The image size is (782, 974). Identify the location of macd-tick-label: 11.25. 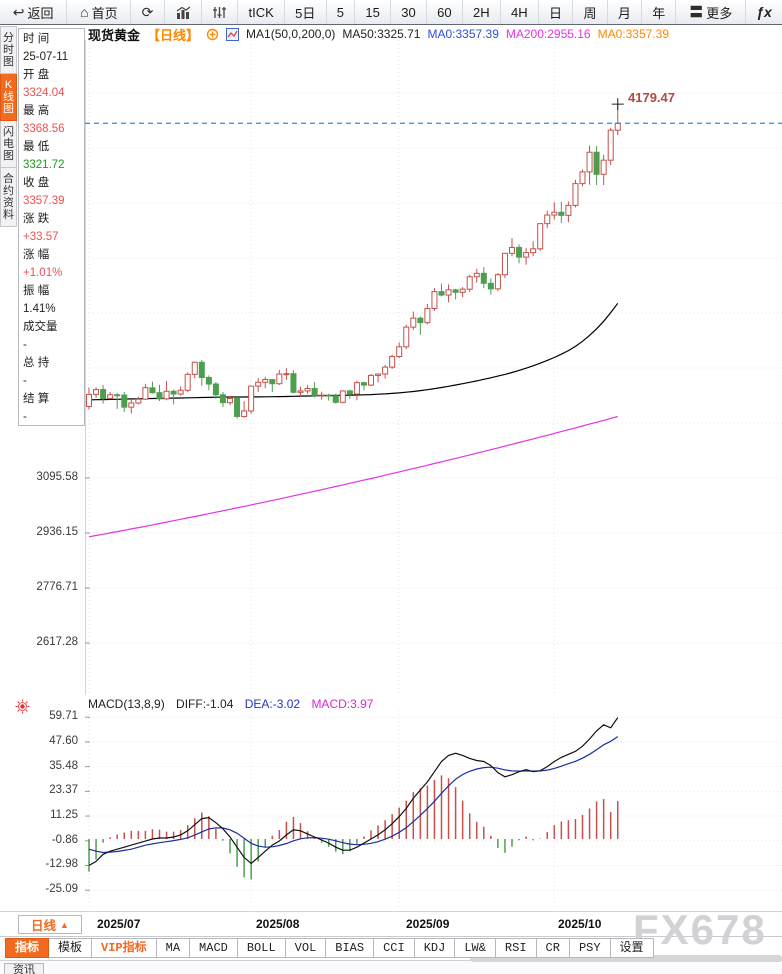
(64, 815).